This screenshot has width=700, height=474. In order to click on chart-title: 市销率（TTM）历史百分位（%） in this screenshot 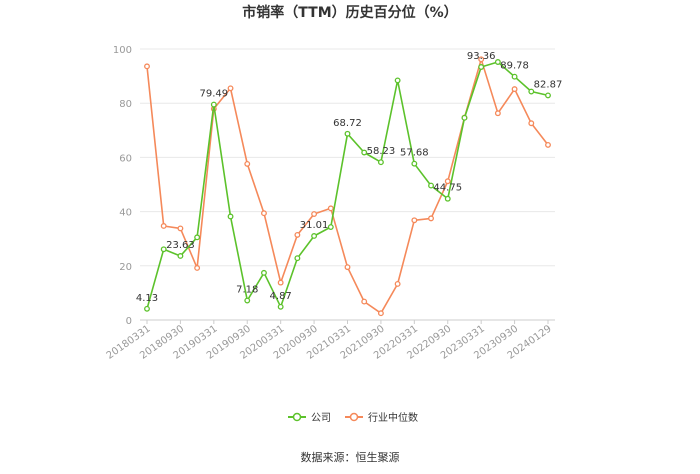, I will do `click(349, 12)`.